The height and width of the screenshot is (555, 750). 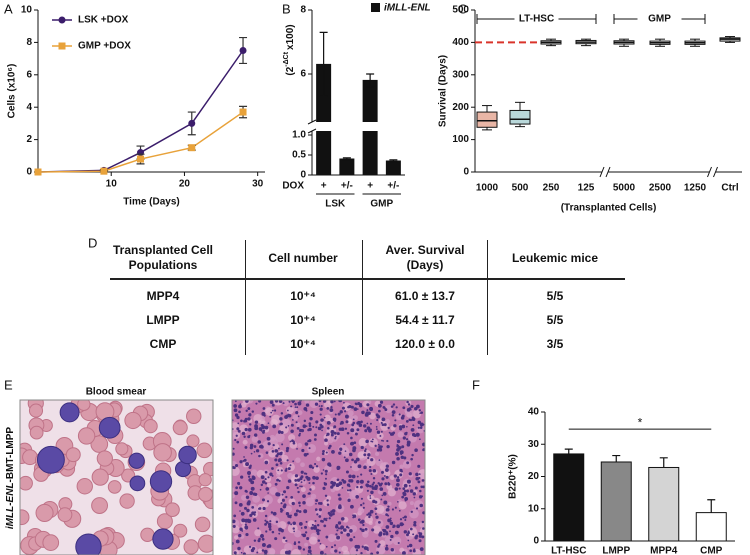 What do you see at coordinates (381, 204) in the screenshot?
I see `group-label: GMP` at bounding box center [381, 204].